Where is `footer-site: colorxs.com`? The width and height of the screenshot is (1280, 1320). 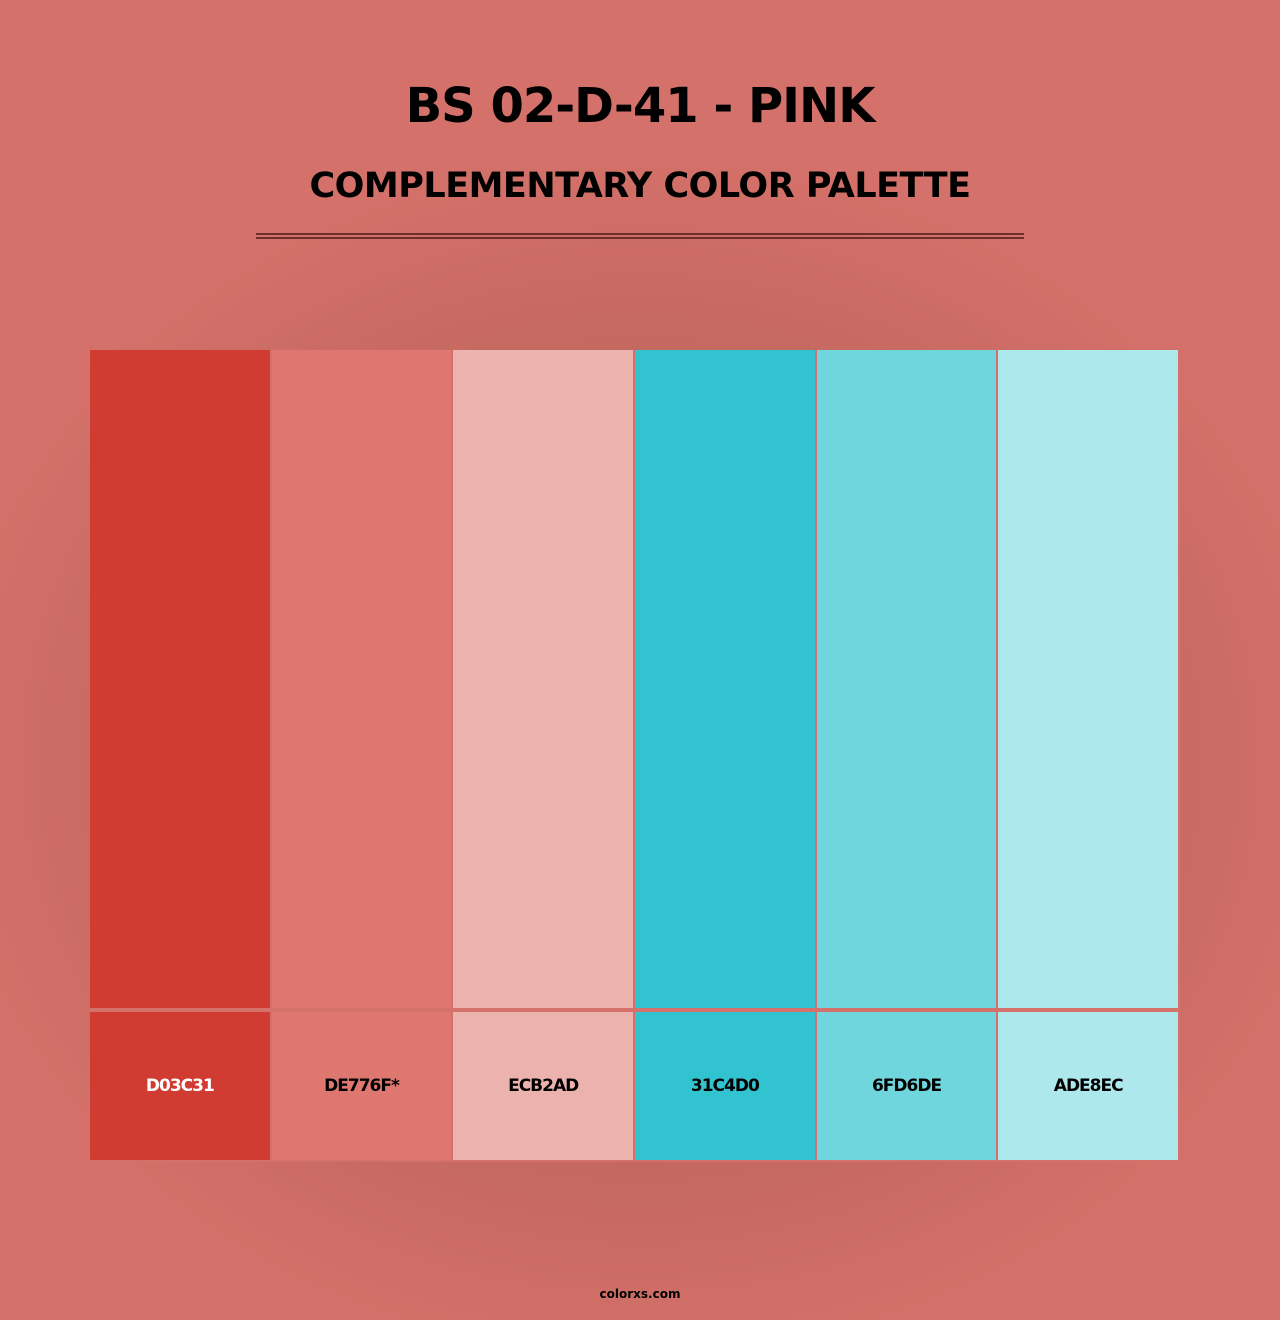
footer-site: colorxs.com is located at coordinates (640, 1294).